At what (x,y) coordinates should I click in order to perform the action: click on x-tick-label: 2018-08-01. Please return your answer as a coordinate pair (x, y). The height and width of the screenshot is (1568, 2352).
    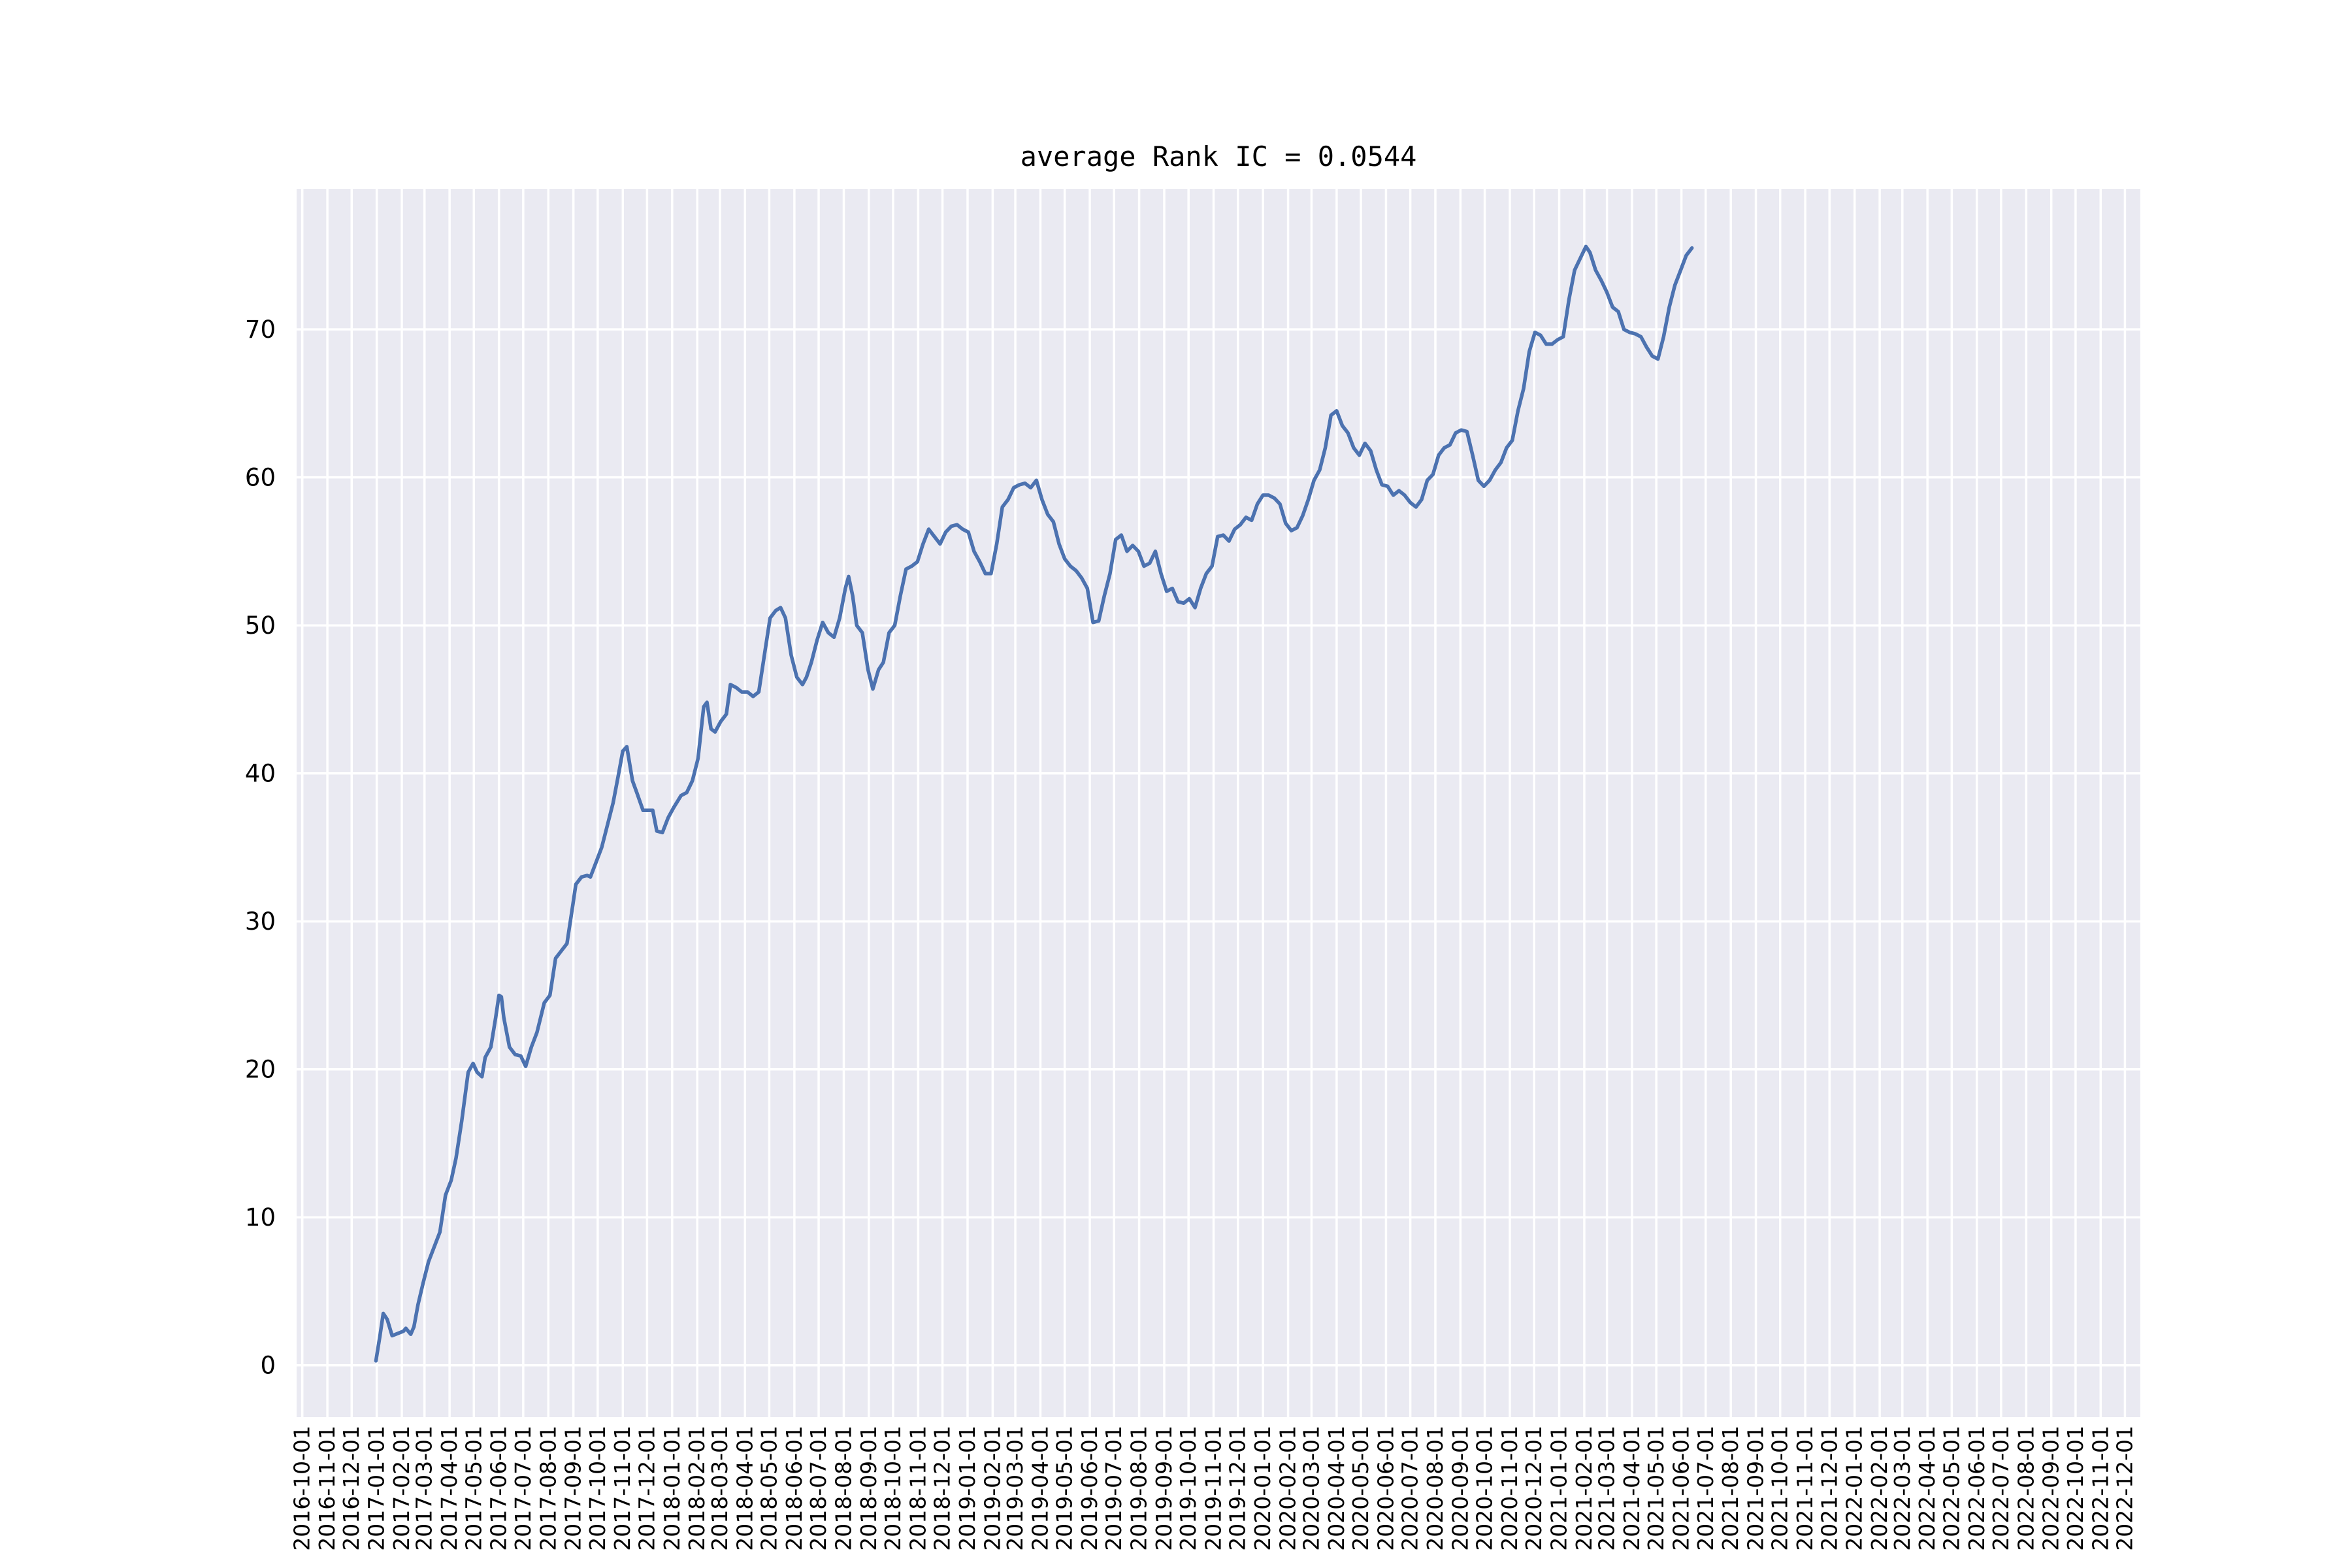
    Looking at the image, I should click on (843, 1488).